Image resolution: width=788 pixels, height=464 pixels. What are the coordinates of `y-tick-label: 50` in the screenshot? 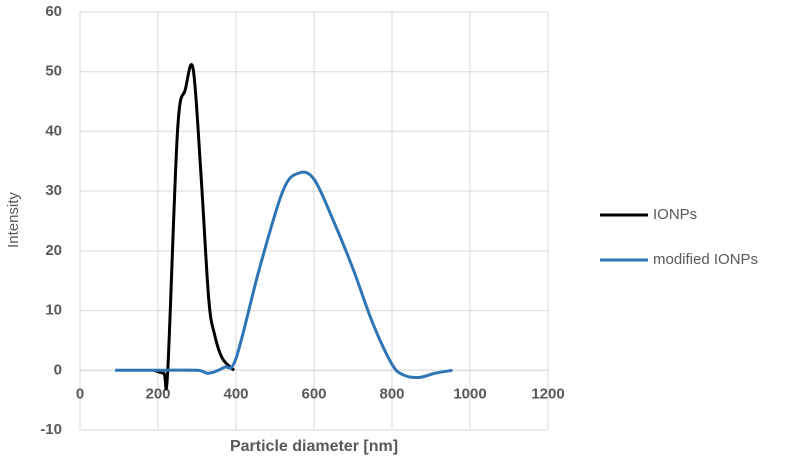 It's located at (53, 71).